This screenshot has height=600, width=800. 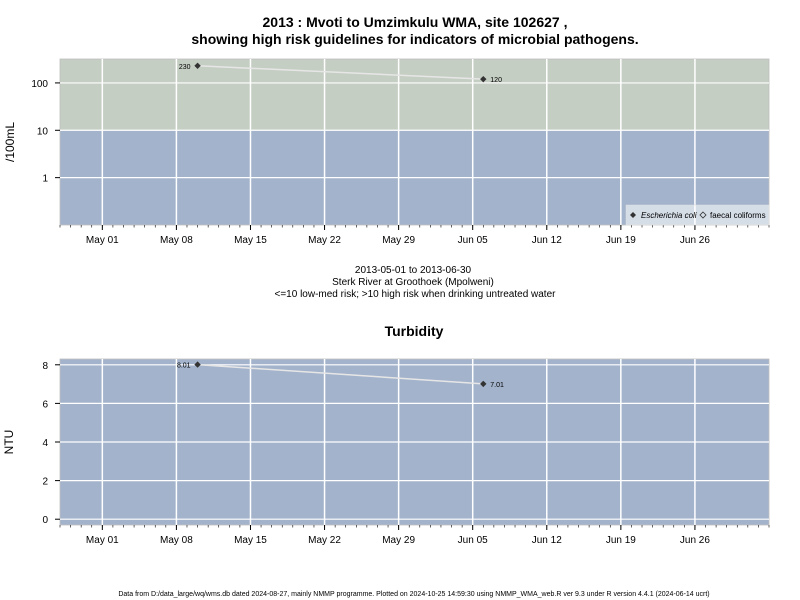 What do you see at coordinates (45, 179) in the screenshot?
I see `y-tick-label: 1` at bounding box center [45, 179].